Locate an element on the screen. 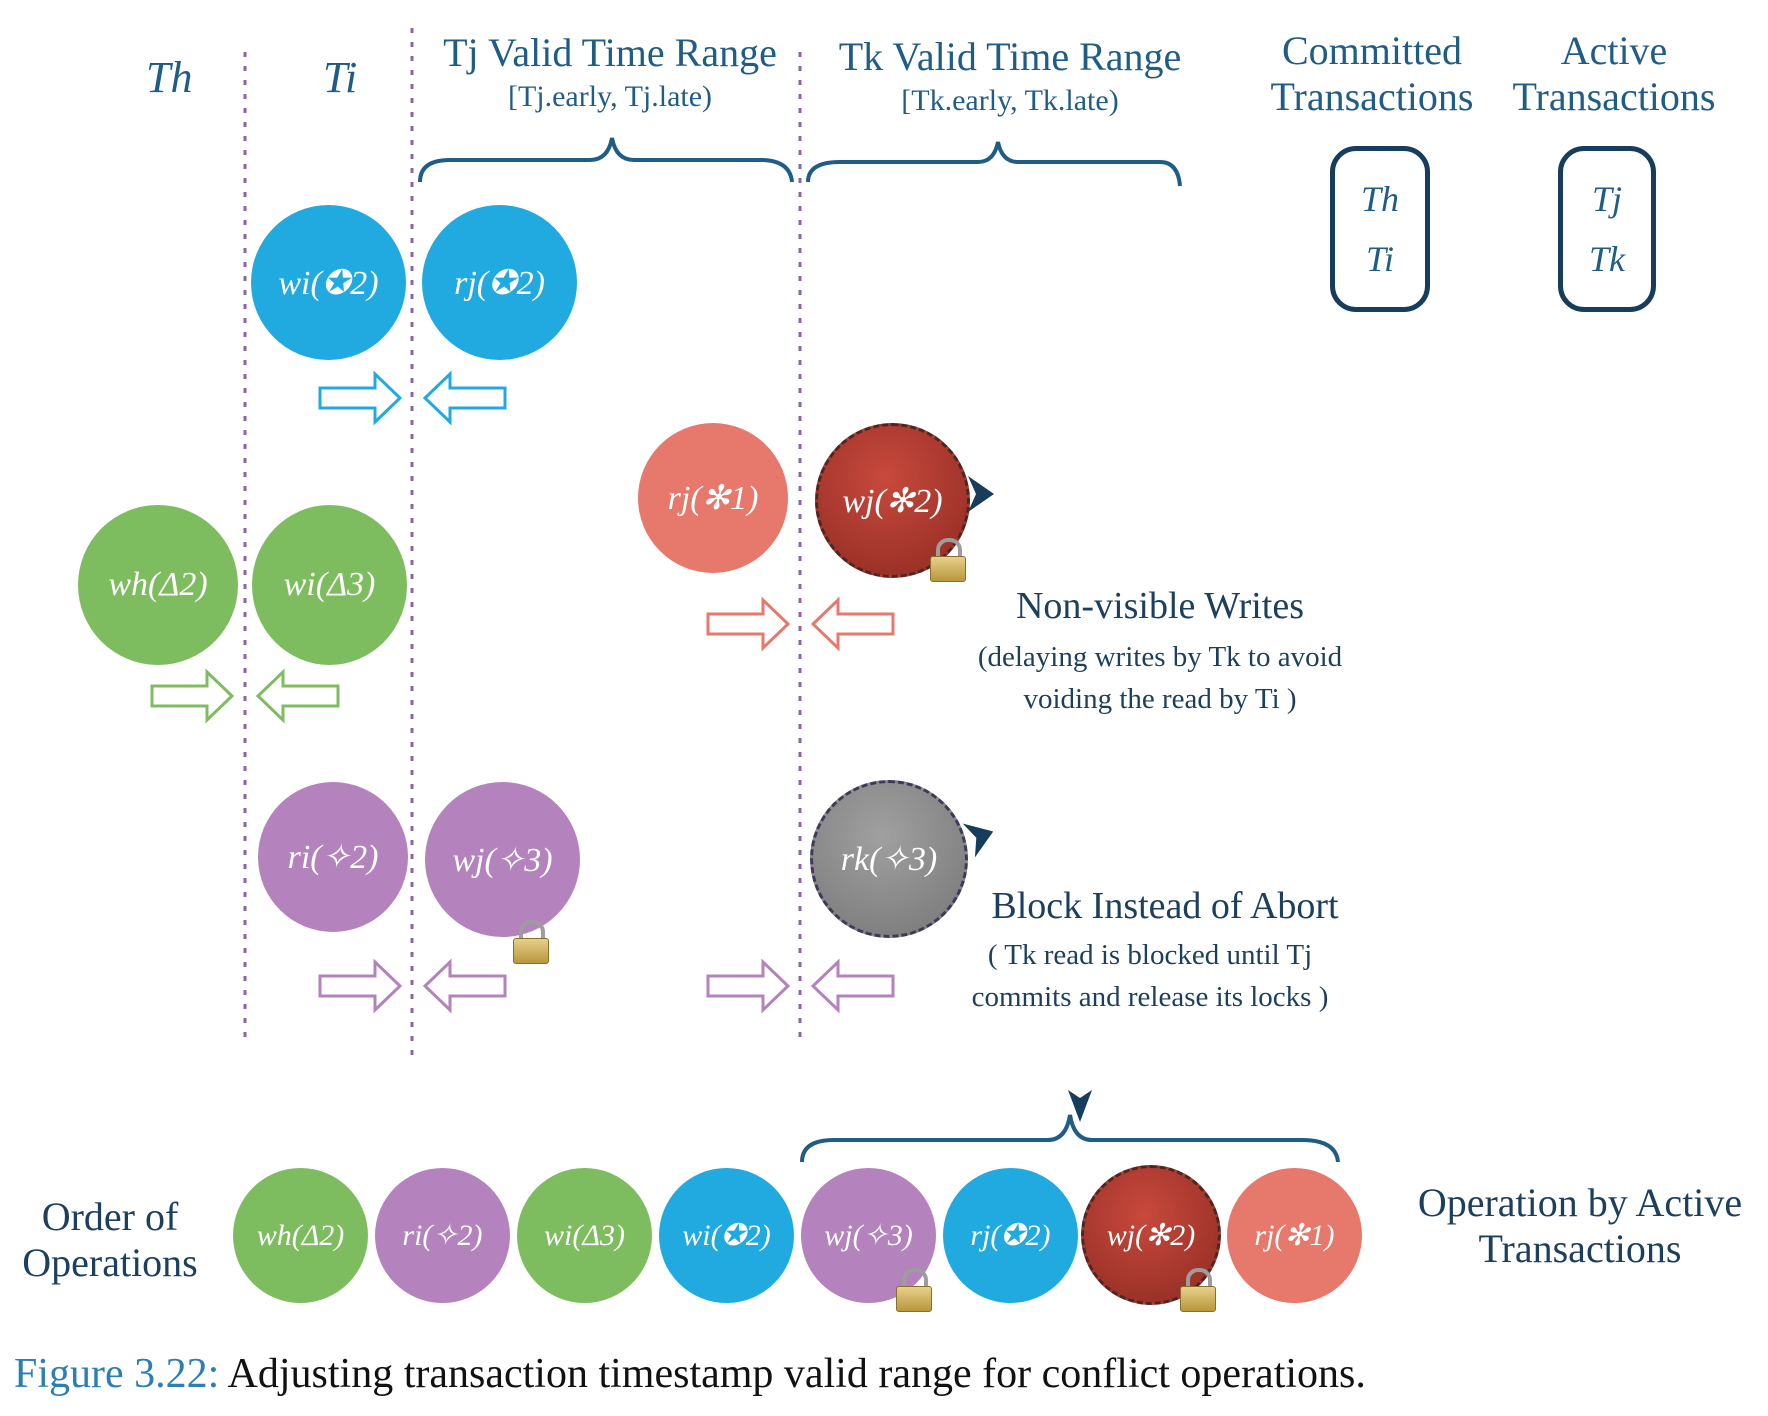  active-title: Active Transactions is located at coordinates (1614, 73).